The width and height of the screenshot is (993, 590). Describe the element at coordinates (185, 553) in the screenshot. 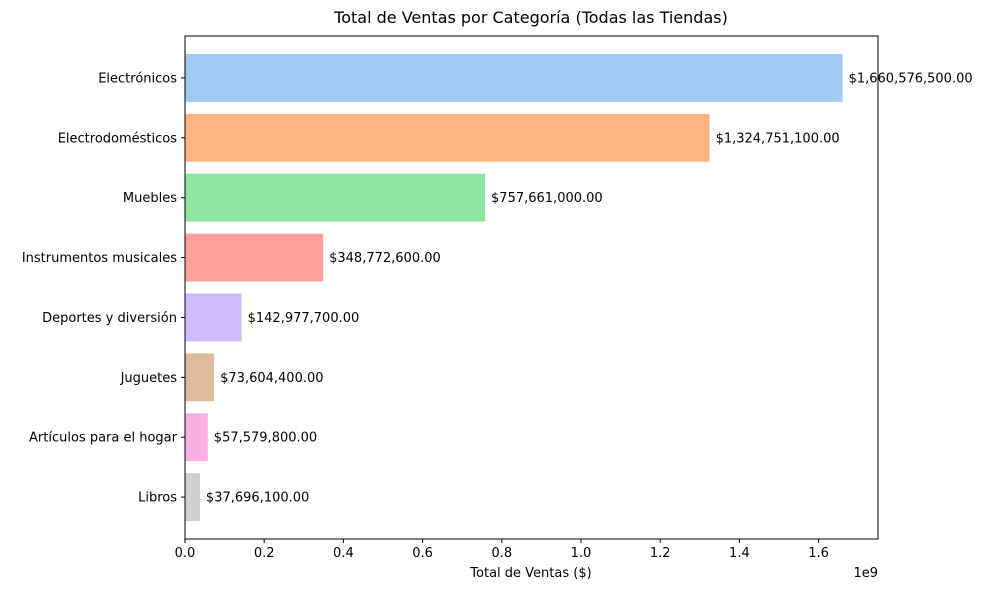

I see `x-tick-label-0: 0.0` at that location.